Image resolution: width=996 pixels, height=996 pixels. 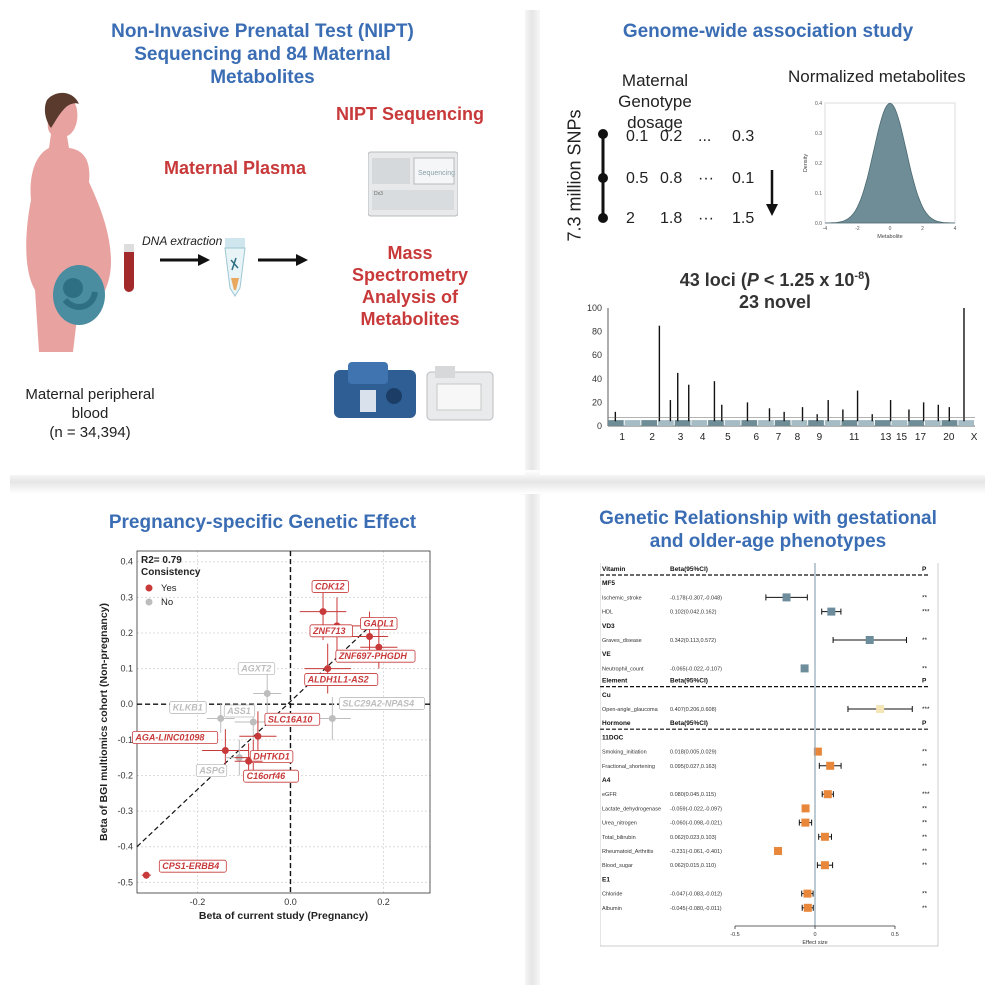 What do you see at coordinates (628, 767) in the screenshot?
I see `forest-trait: Fractional_shortening` at bounding box center [628, 767].